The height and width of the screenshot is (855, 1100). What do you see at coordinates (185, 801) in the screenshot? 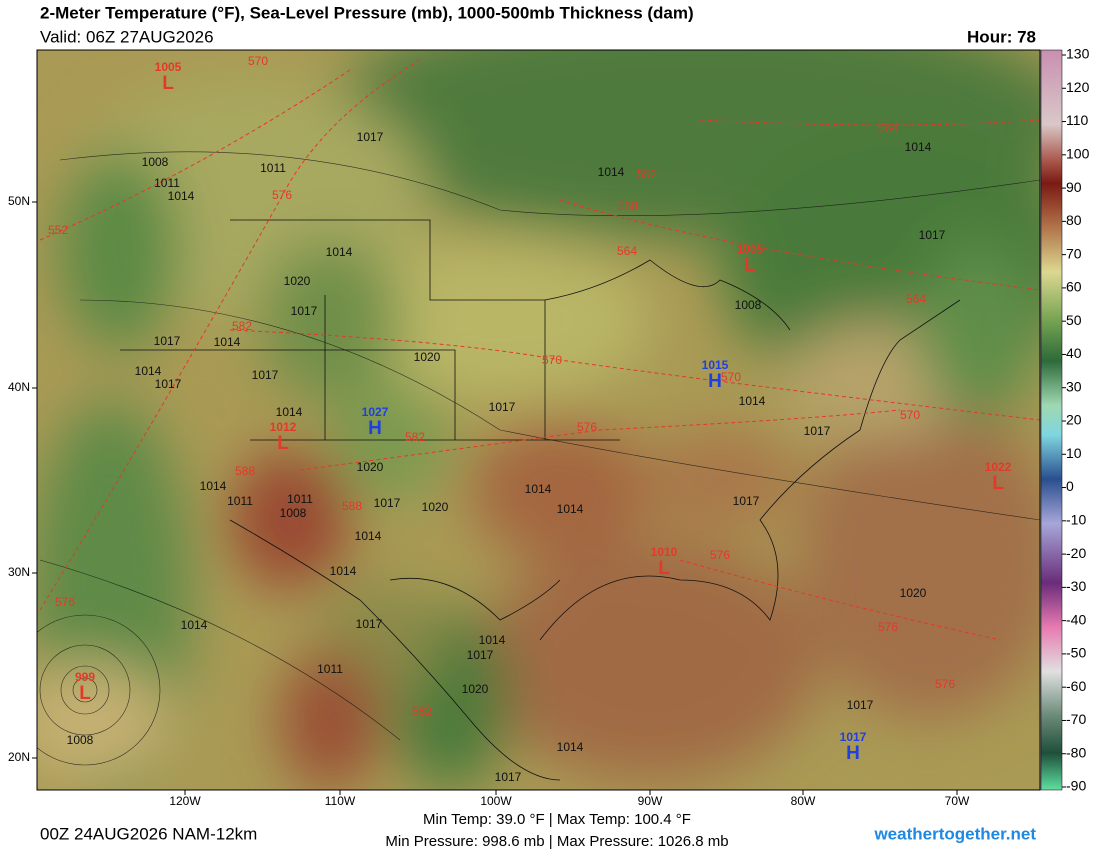
I see `longitude-label: 120W` at bounding box center [185, 801].